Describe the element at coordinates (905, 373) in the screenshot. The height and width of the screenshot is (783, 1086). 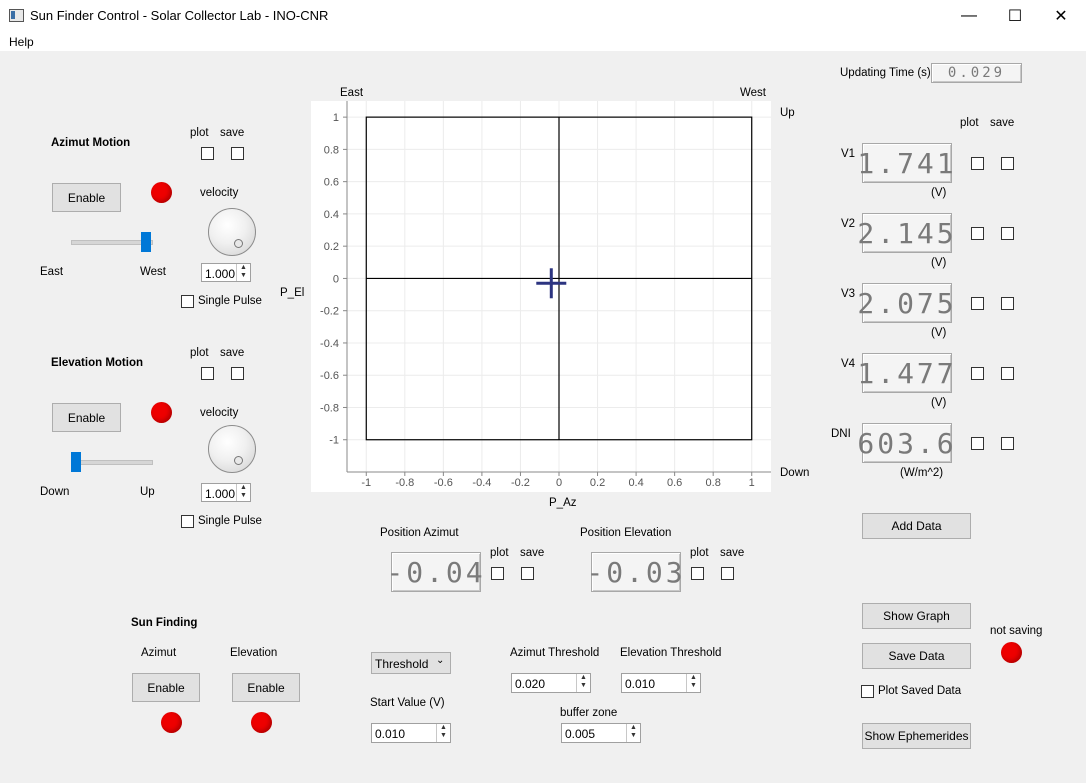
I see `voltage-row-display: 1.477` at that location.